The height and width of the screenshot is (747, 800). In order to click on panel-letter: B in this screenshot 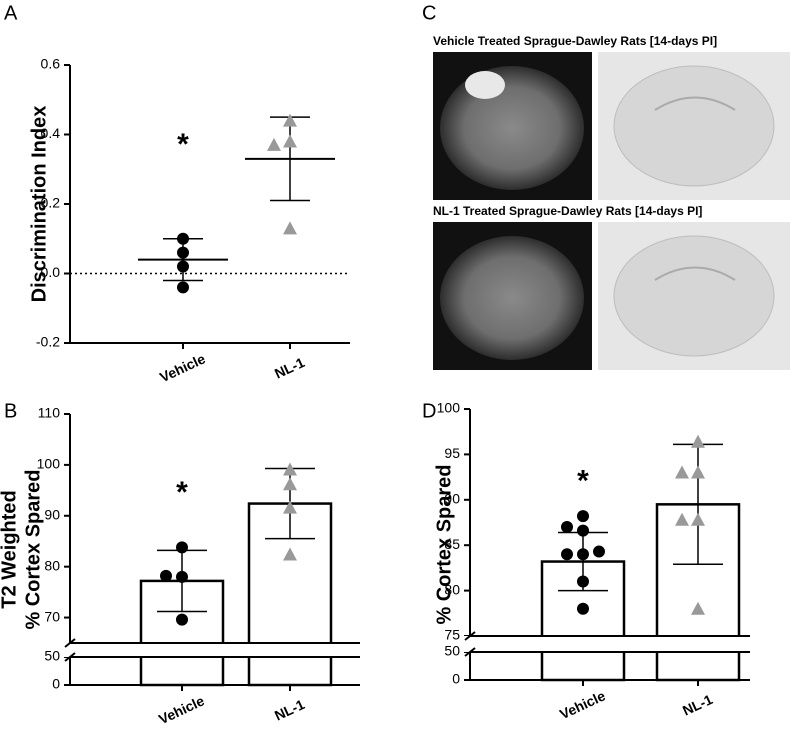, I will do `click(10, 411)`.